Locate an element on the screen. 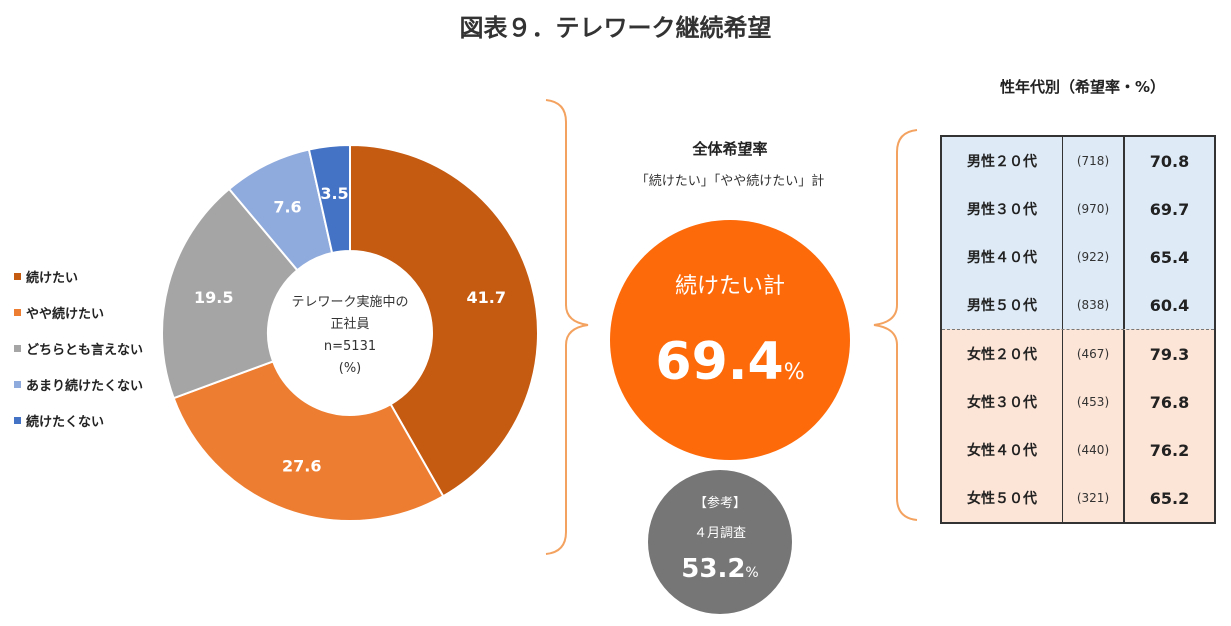 The image size is (1231, 626). rate-cell: 70.8 is located at coordinates (1169, 161).